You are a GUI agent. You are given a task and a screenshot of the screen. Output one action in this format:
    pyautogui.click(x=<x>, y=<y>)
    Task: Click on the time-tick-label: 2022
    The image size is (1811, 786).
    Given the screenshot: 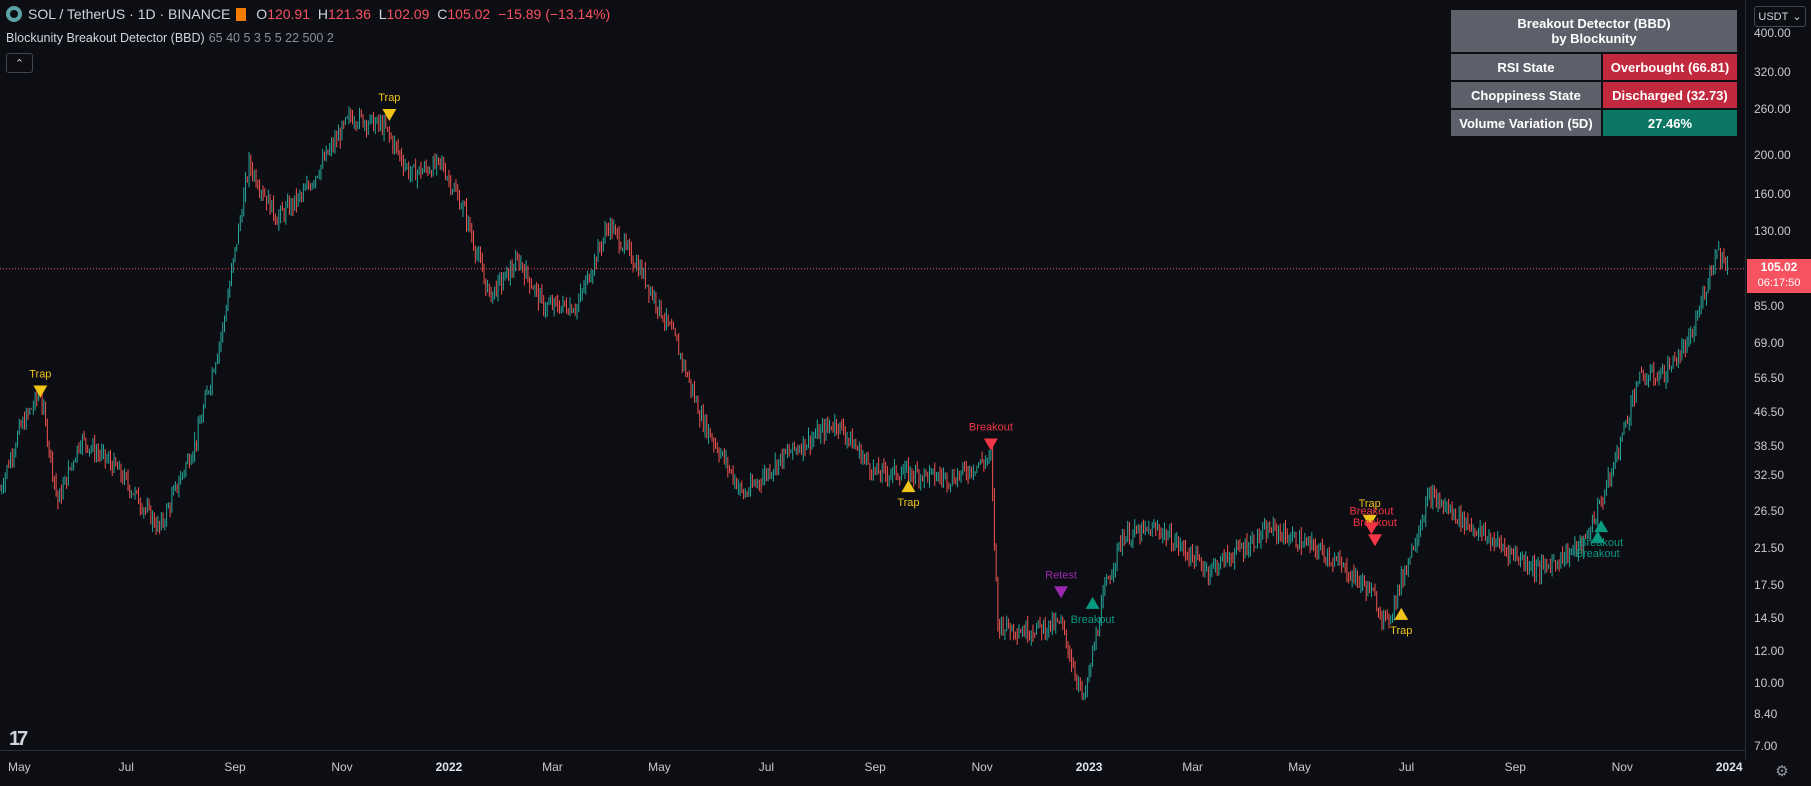 What is the action you would take?
    pyautogui.click(x=449, y=767)
    